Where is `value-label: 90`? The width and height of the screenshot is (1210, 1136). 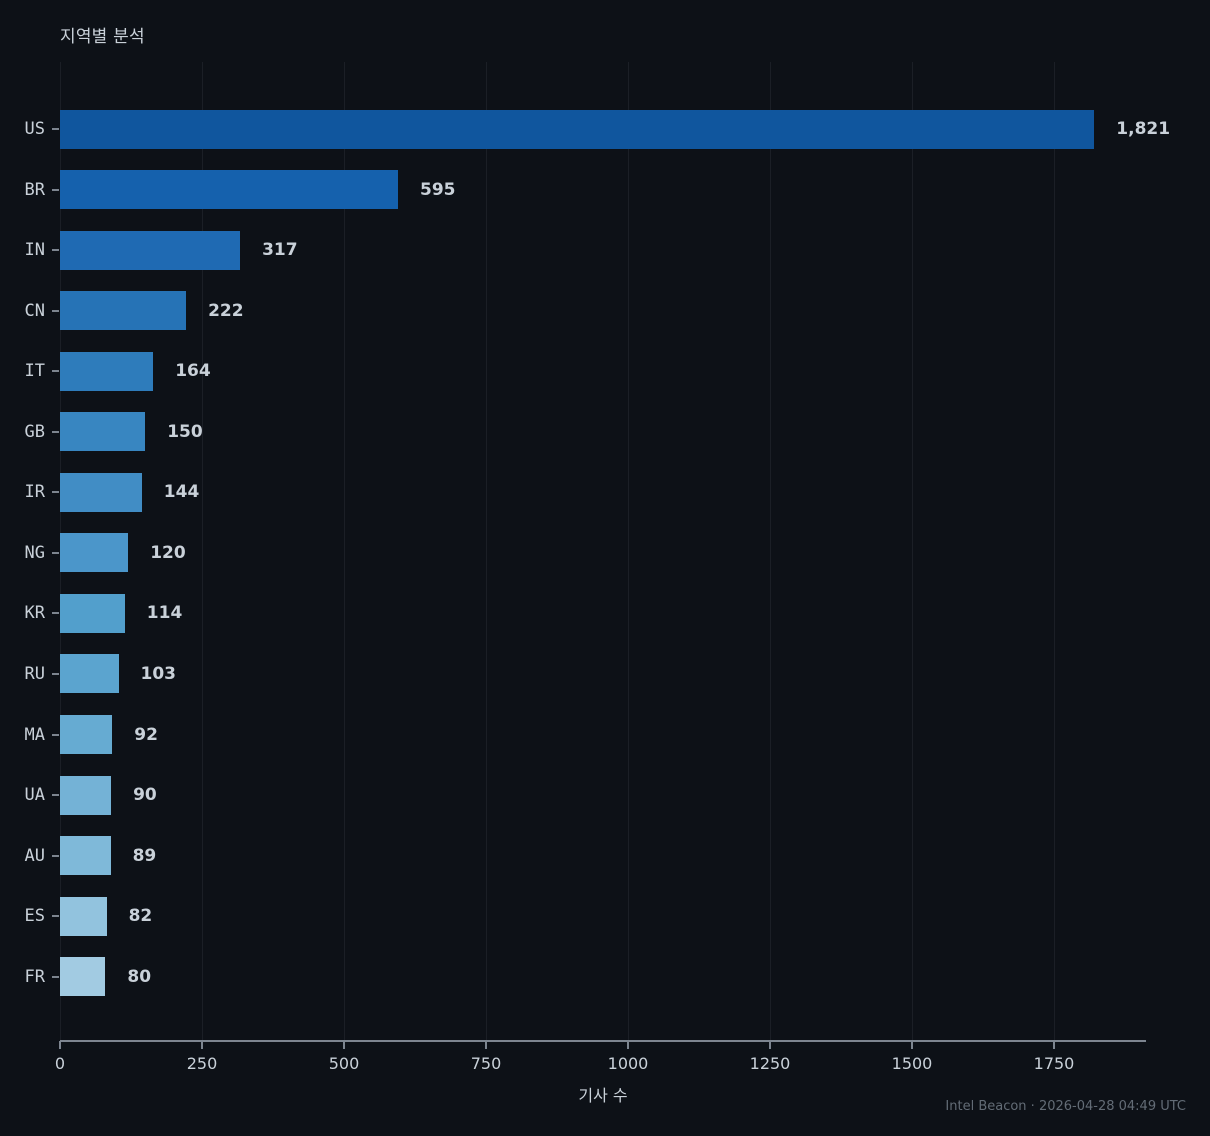 value-label: 90 is located at coordinates (145, 795).